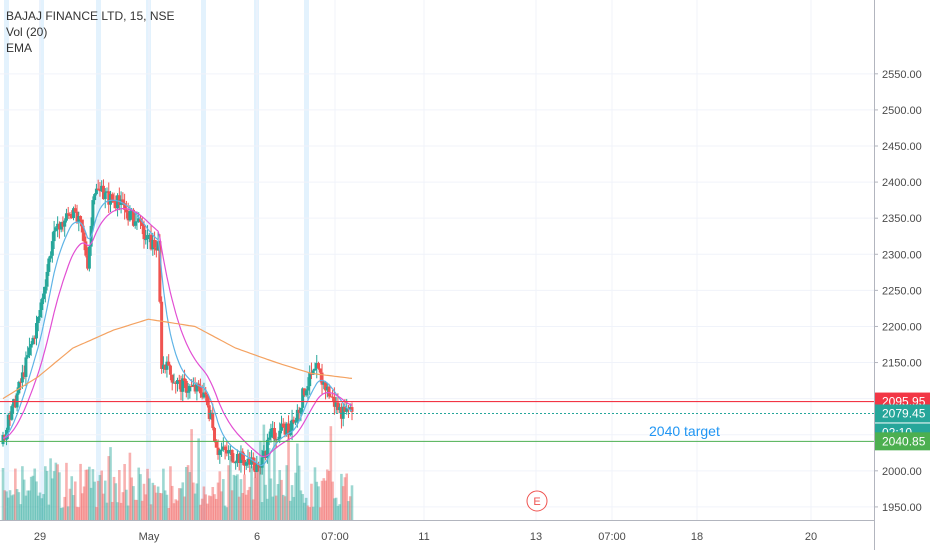 The width and height of the screenshot is (932, 550). Describe the element at coordinates (537, 501) in the screenshot. I see `earnings-marker: E` at that location.